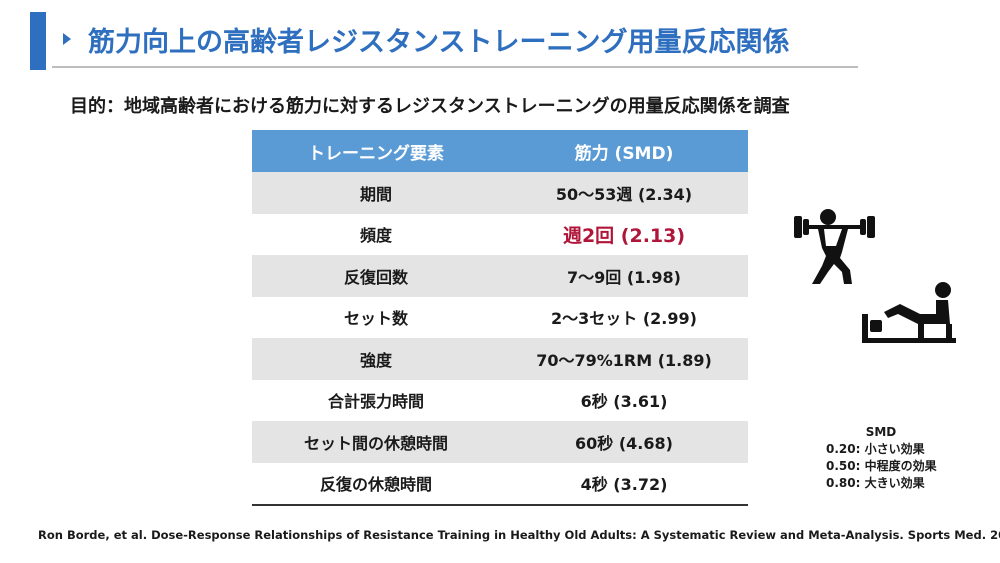 This screenshot has width=1000, height=563. I want to click on column-header-element: トレーニング要素, so click(376, 151).